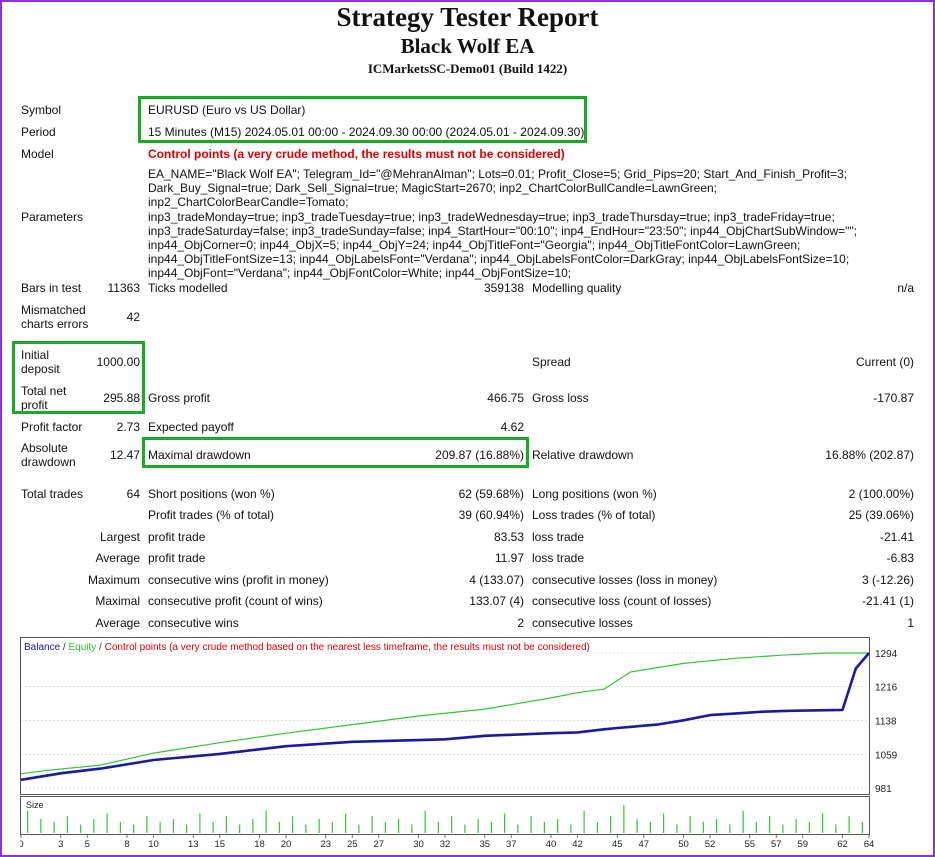 This screenshot has height=857, width=935. I want to click on trades-label: Total trades, so click(52, 494).